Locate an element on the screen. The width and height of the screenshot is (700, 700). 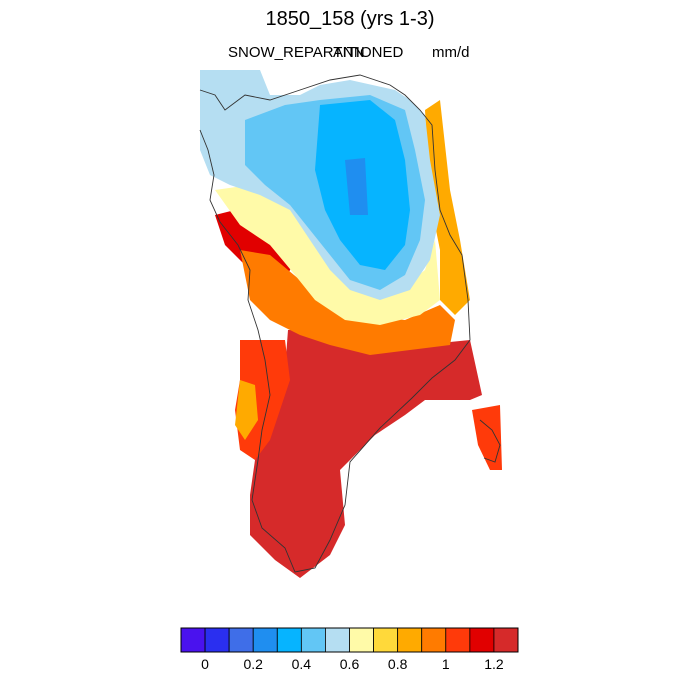
field-deepblue-spot is located at coordinates (356, 186).